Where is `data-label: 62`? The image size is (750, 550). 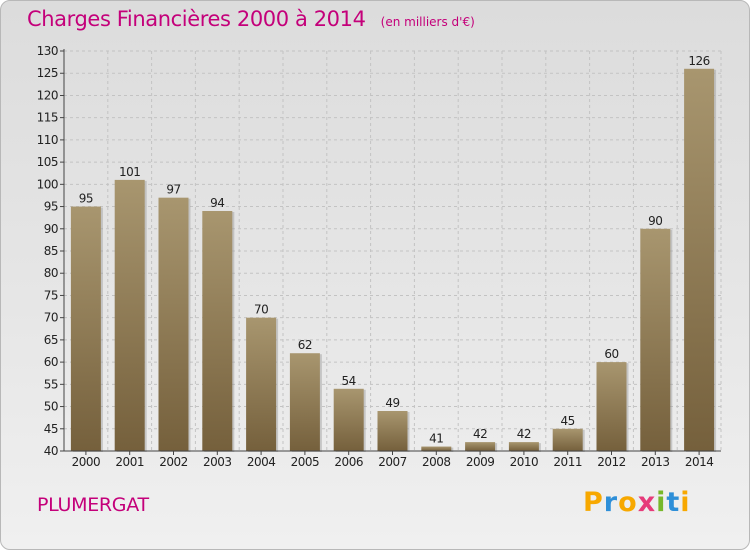 data-label: 62 is located at coordinates (305, 345).